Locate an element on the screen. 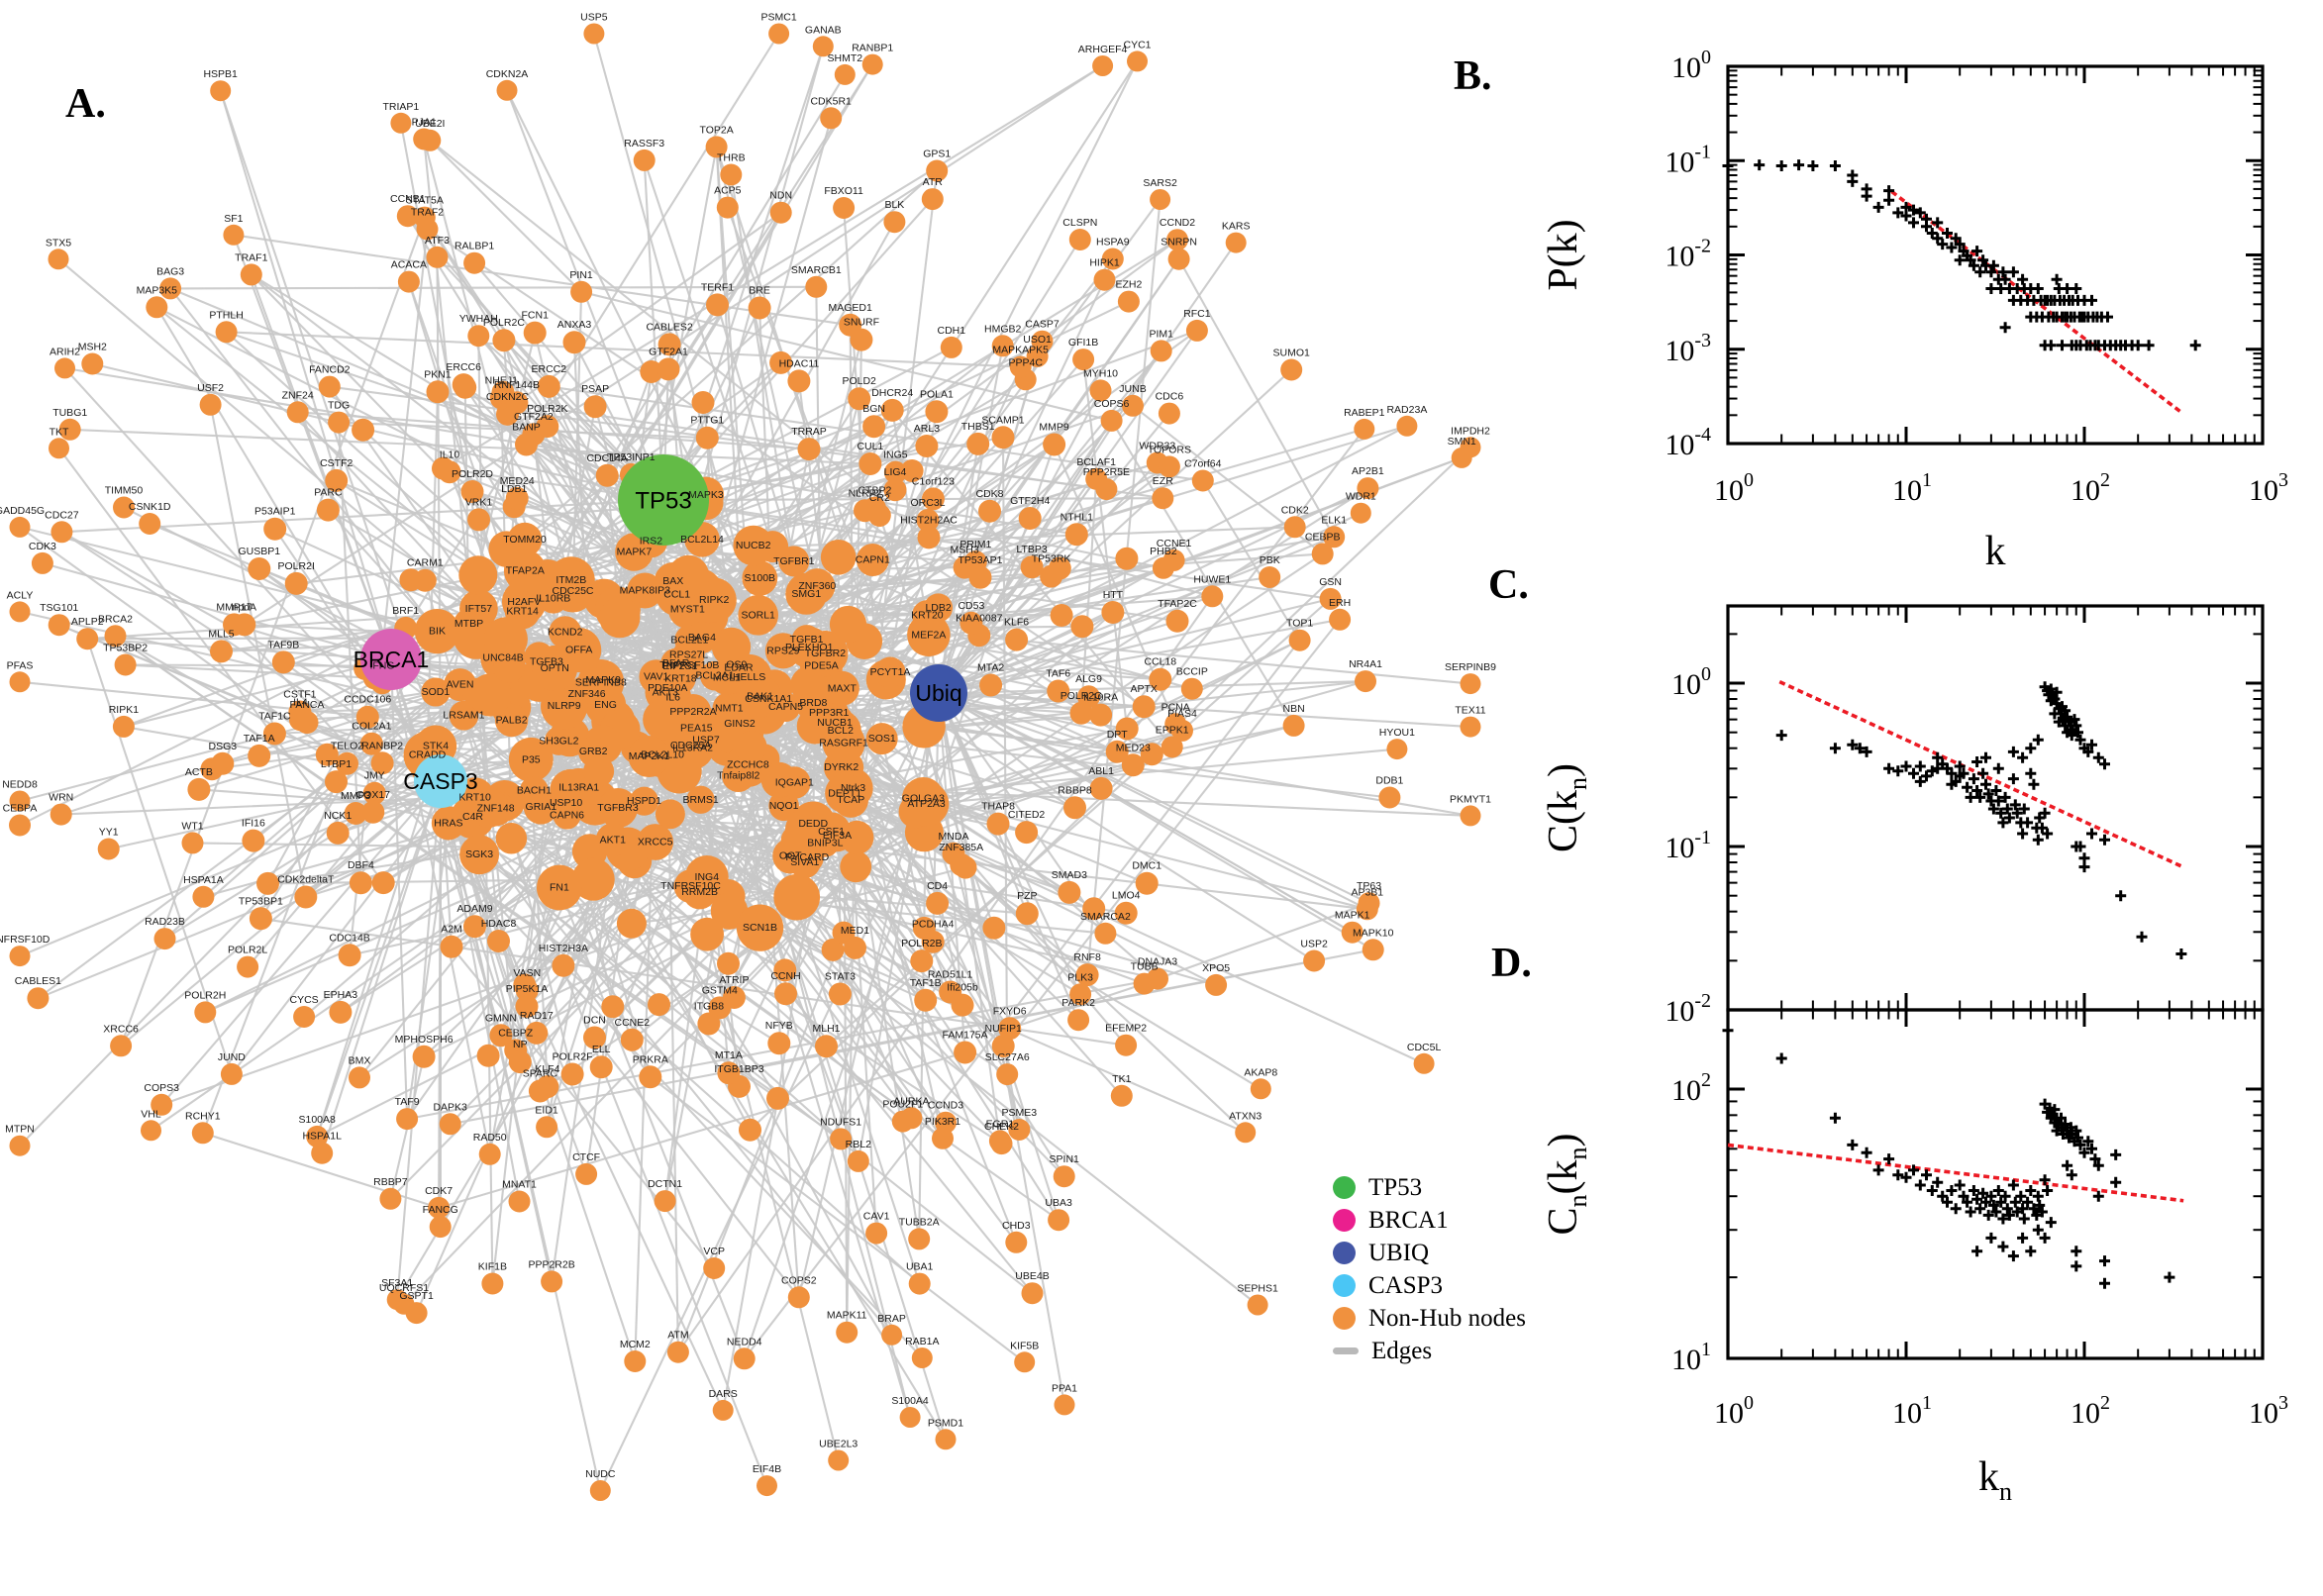 The width and height of the screenshot is (2323, 1596). gene-label: HMGB2 is located at coordinates (1003, 329).